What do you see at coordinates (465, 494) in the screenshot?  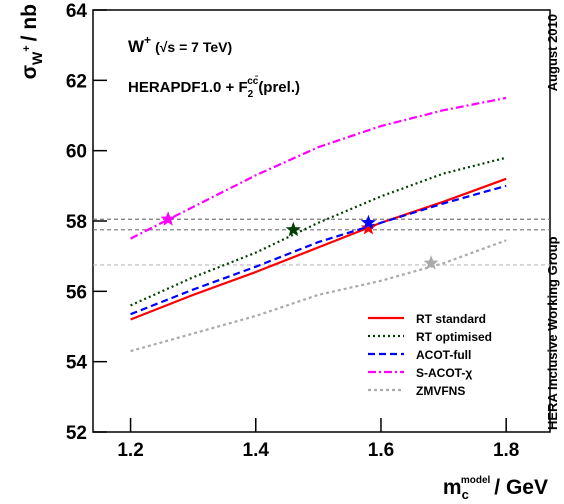 I see `xlabel-part: c` at bounding box center [465, 494].